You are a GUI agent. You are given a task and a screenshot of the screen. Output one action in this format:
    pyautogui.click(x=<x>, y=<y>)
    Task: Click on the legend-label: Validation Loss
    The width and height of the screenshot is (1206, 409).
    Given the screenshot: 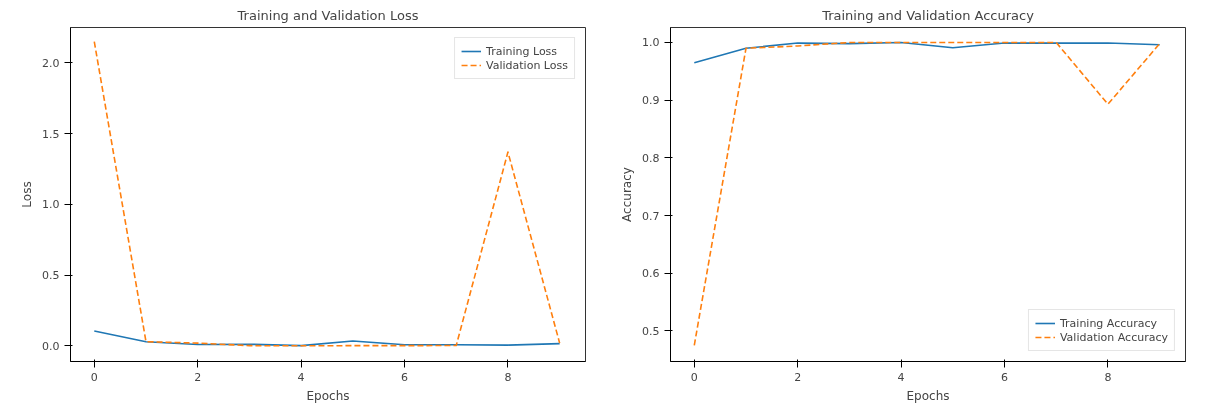 What is the action you would take?
    pyautogui.click(x=527, y=65)
    